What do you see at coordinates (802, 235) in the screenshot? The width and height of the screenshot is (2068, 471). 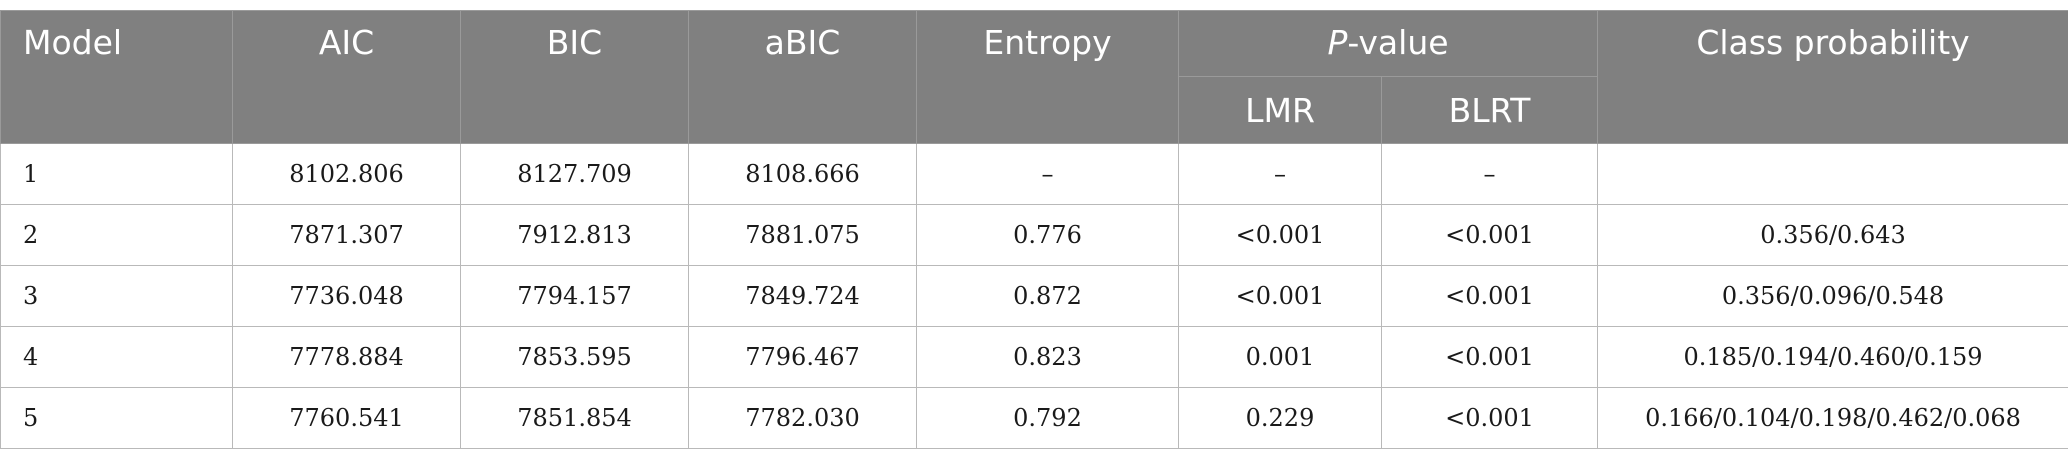 I see `cell-abic: 7881.075` at bounding box center [802, 235].